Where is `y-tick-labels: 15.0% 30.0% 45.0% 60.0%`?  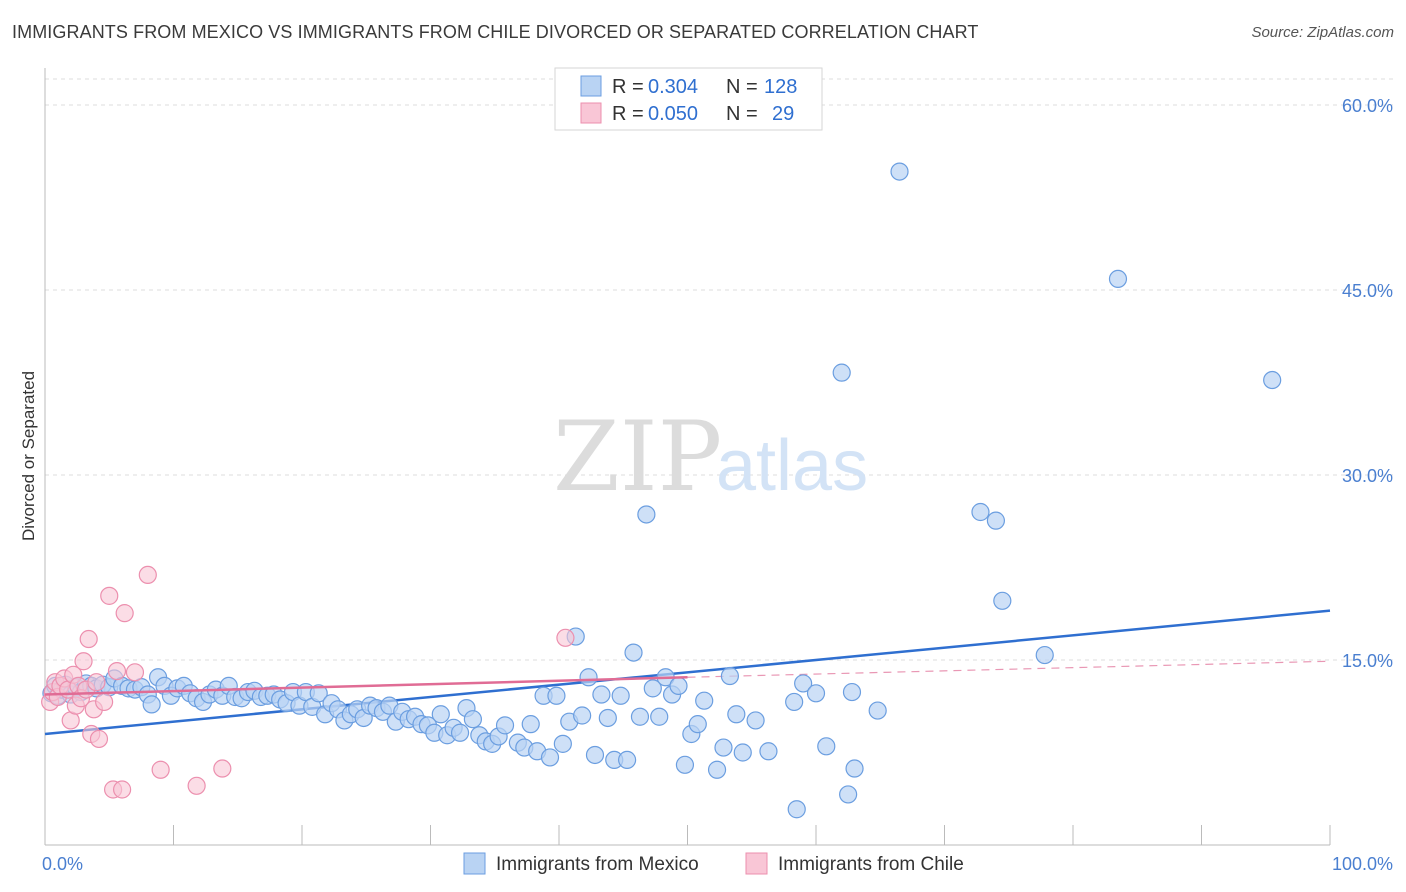
y-tick-labels: 15.0% 30.0% 45.0% 60.0% is located at coordinates (1367, 383).